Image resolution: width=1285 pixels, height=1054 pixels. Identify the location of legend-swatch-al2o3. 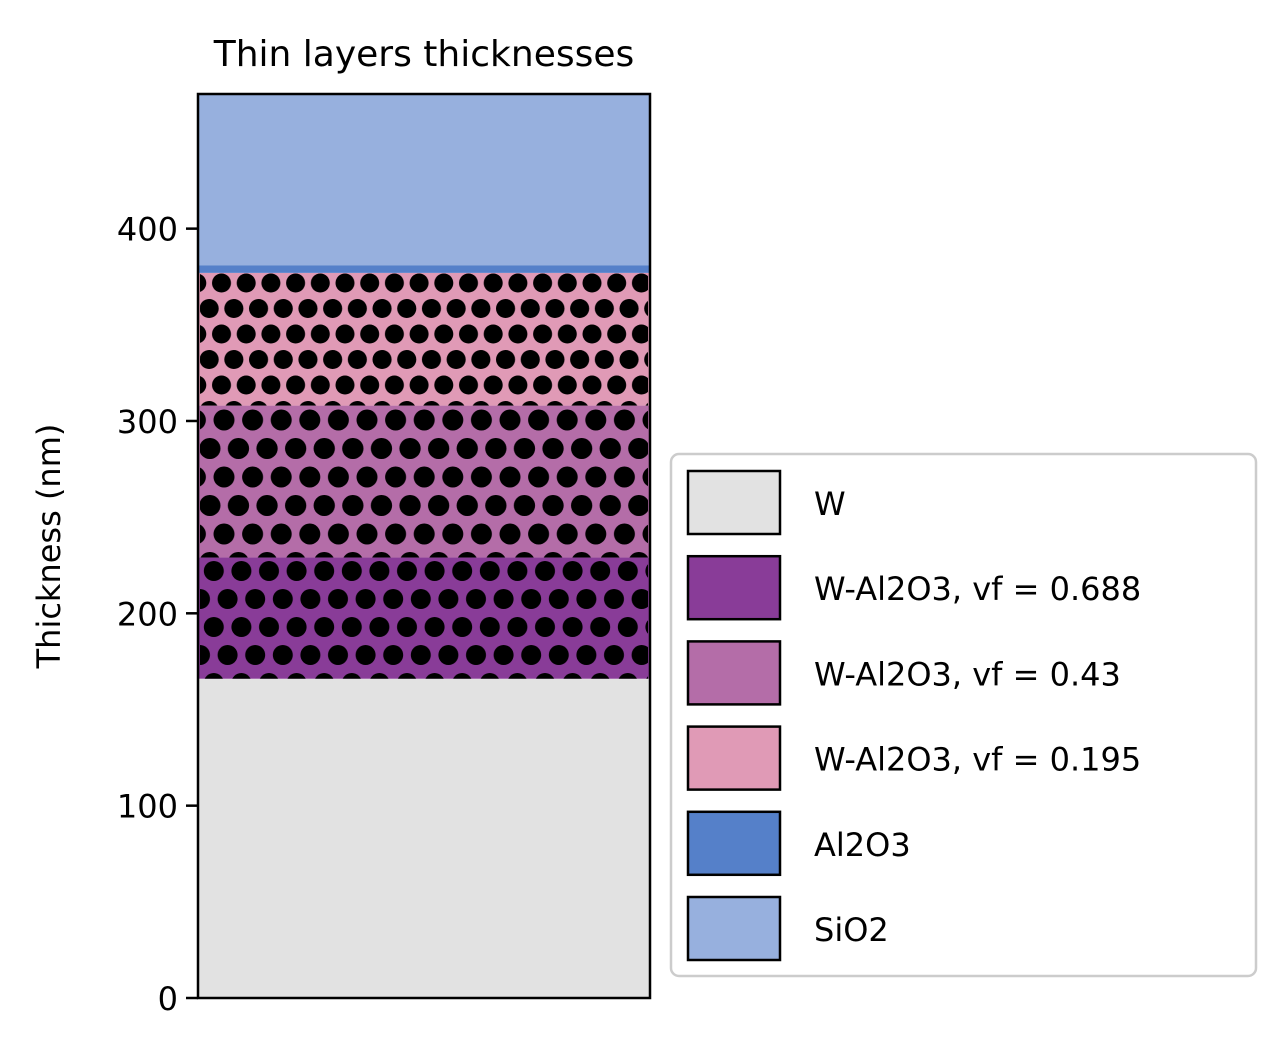
(734, 843).